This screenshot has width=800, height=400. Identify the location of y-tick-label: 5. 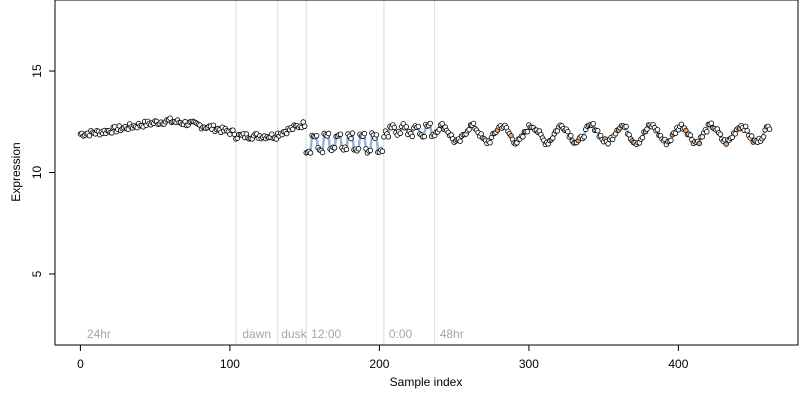
(37, 273).